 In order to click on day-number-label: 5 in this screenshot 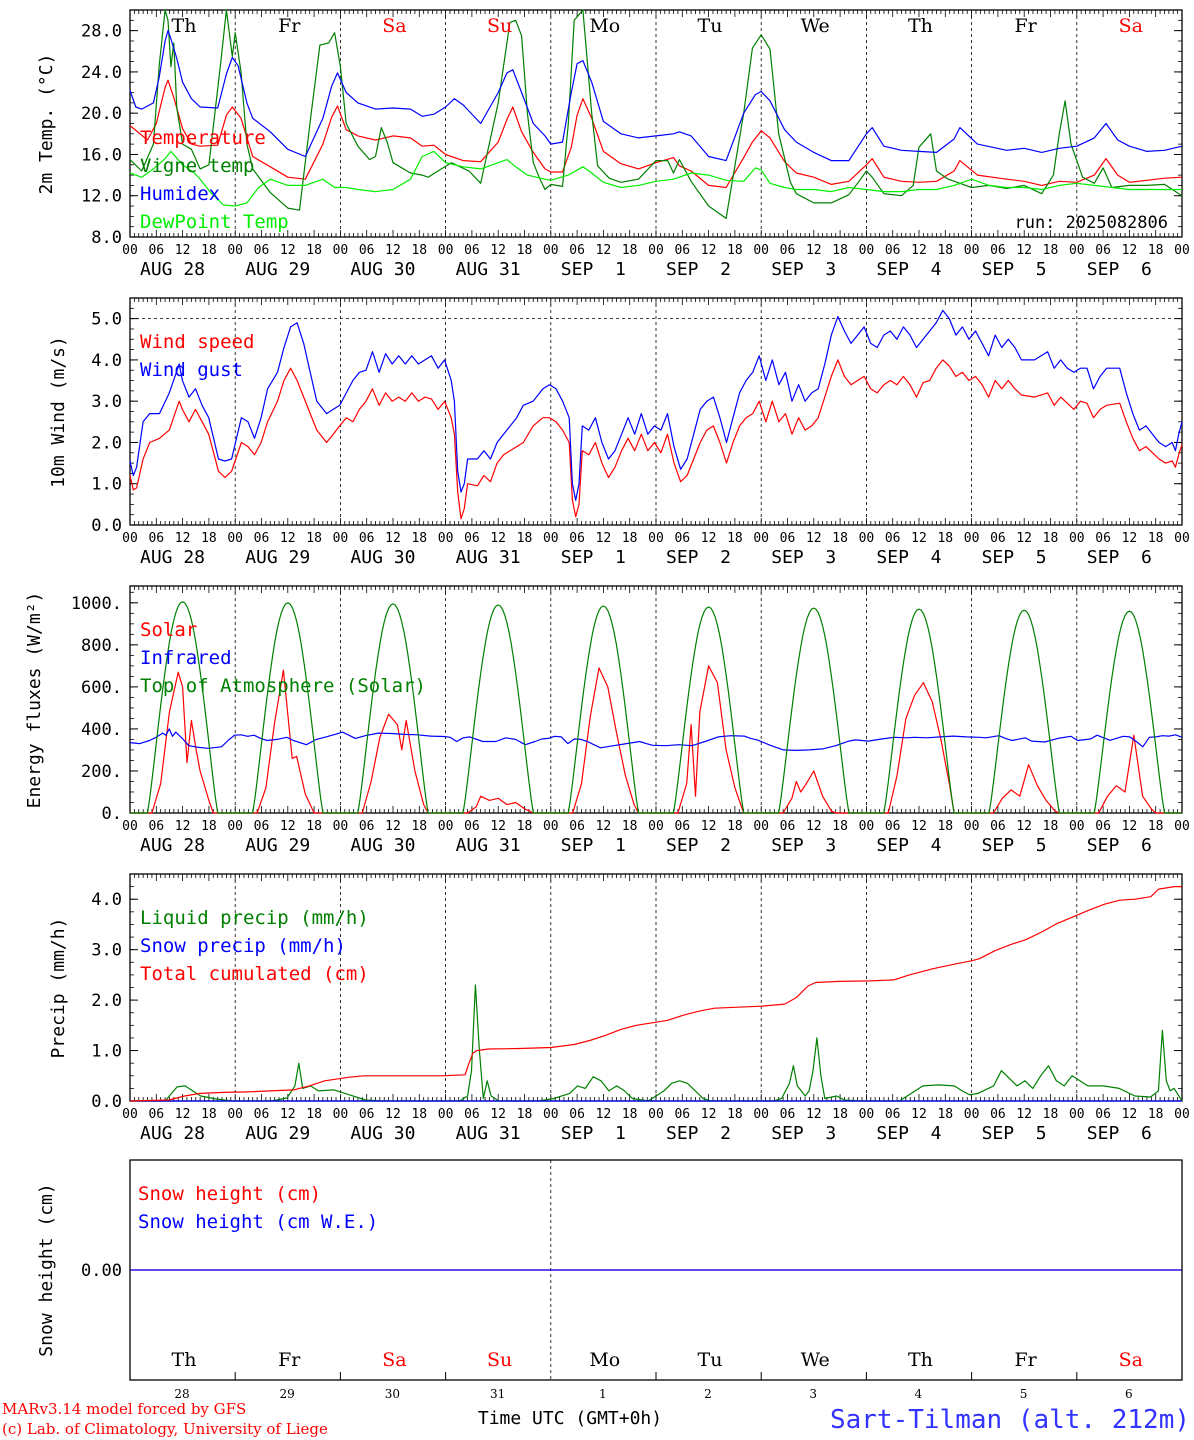, I will do `click(1024, 1394)`.